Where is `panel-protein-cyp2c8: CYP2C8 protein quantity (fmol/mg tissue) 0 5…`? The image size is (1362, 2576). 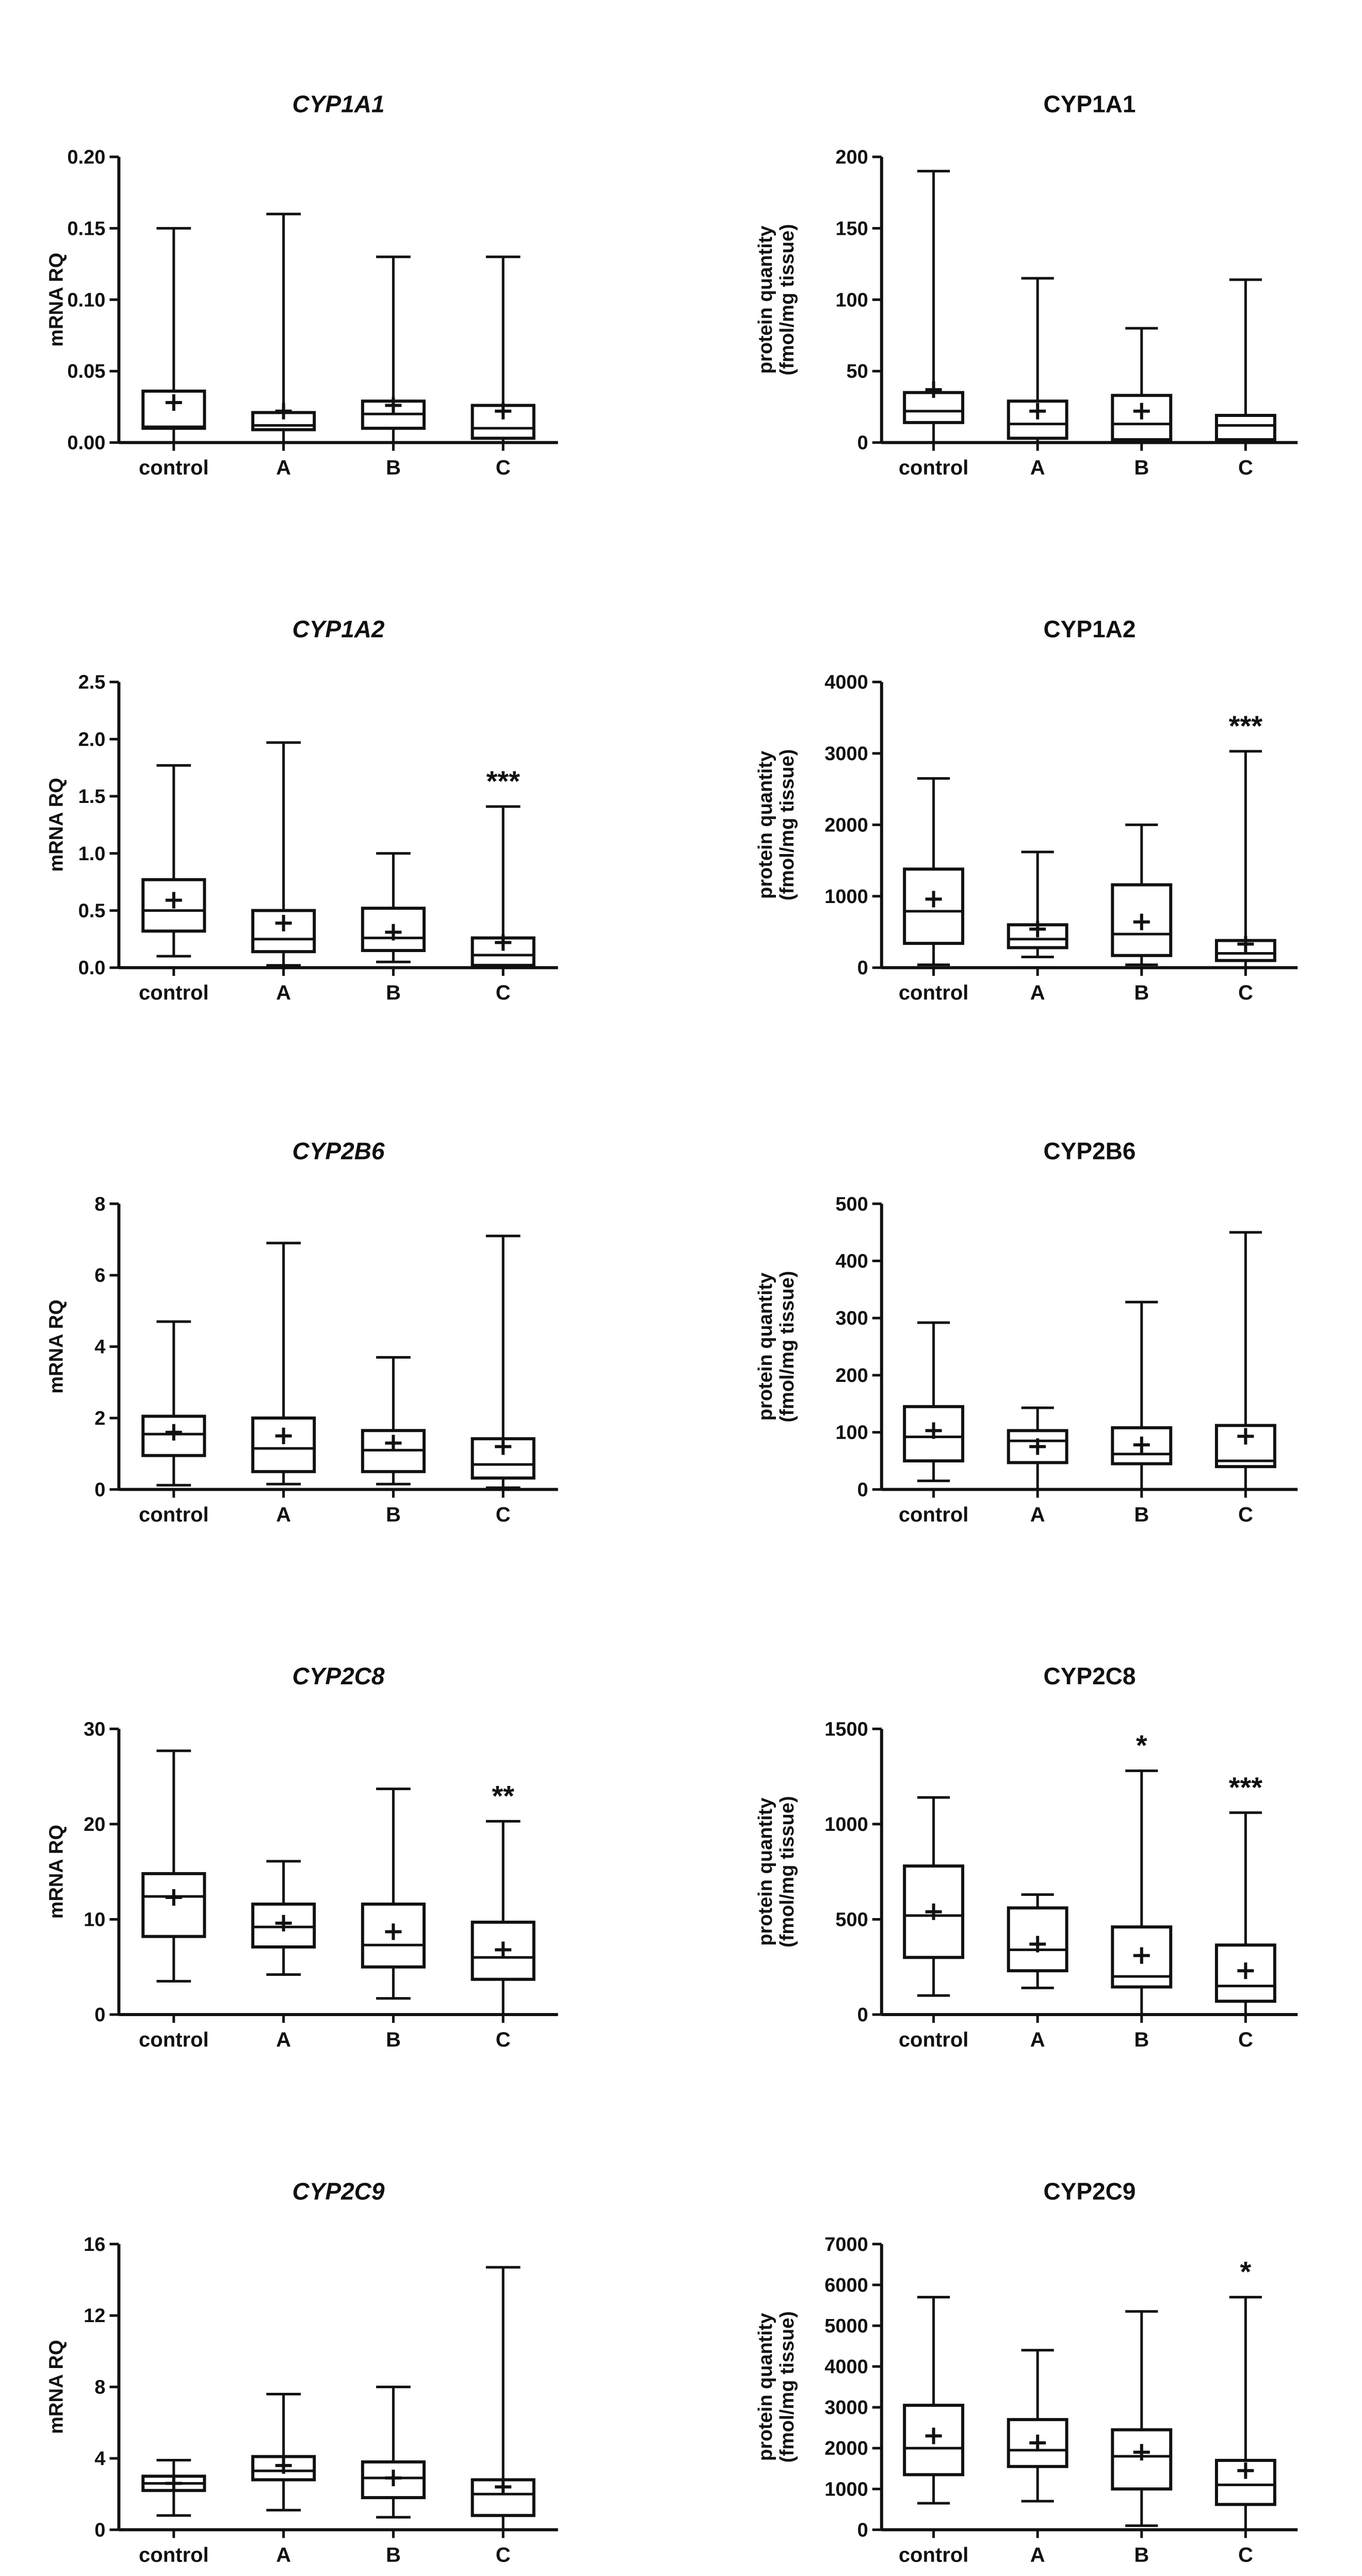 panel-protein-cyp2c8: CYP2C8 protein quantity (fmol/mg tissue) 0 5… is located at coordinates (1026, 1857).